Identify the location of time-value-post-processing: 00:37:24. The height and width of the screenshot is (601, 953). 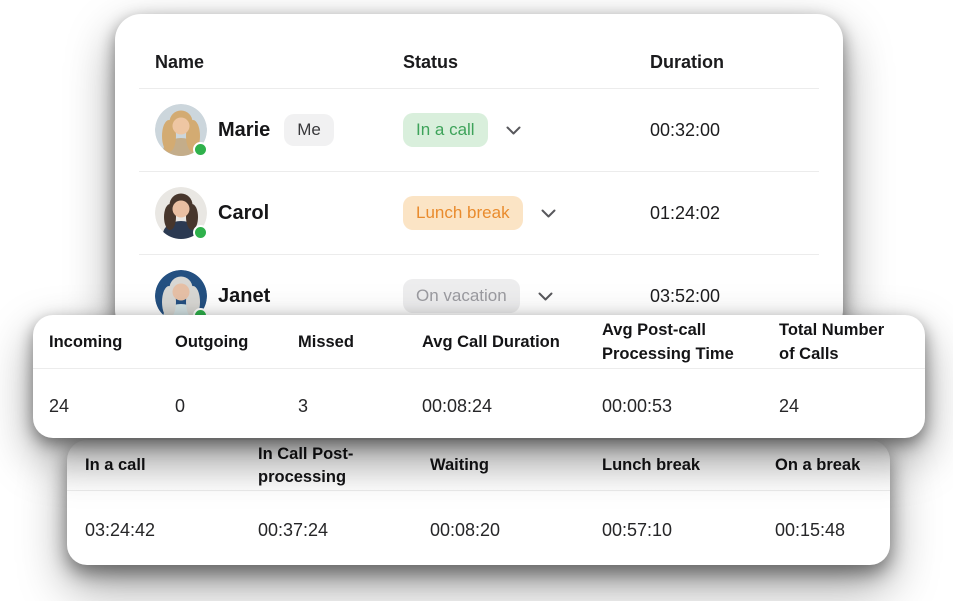
(293, 529).